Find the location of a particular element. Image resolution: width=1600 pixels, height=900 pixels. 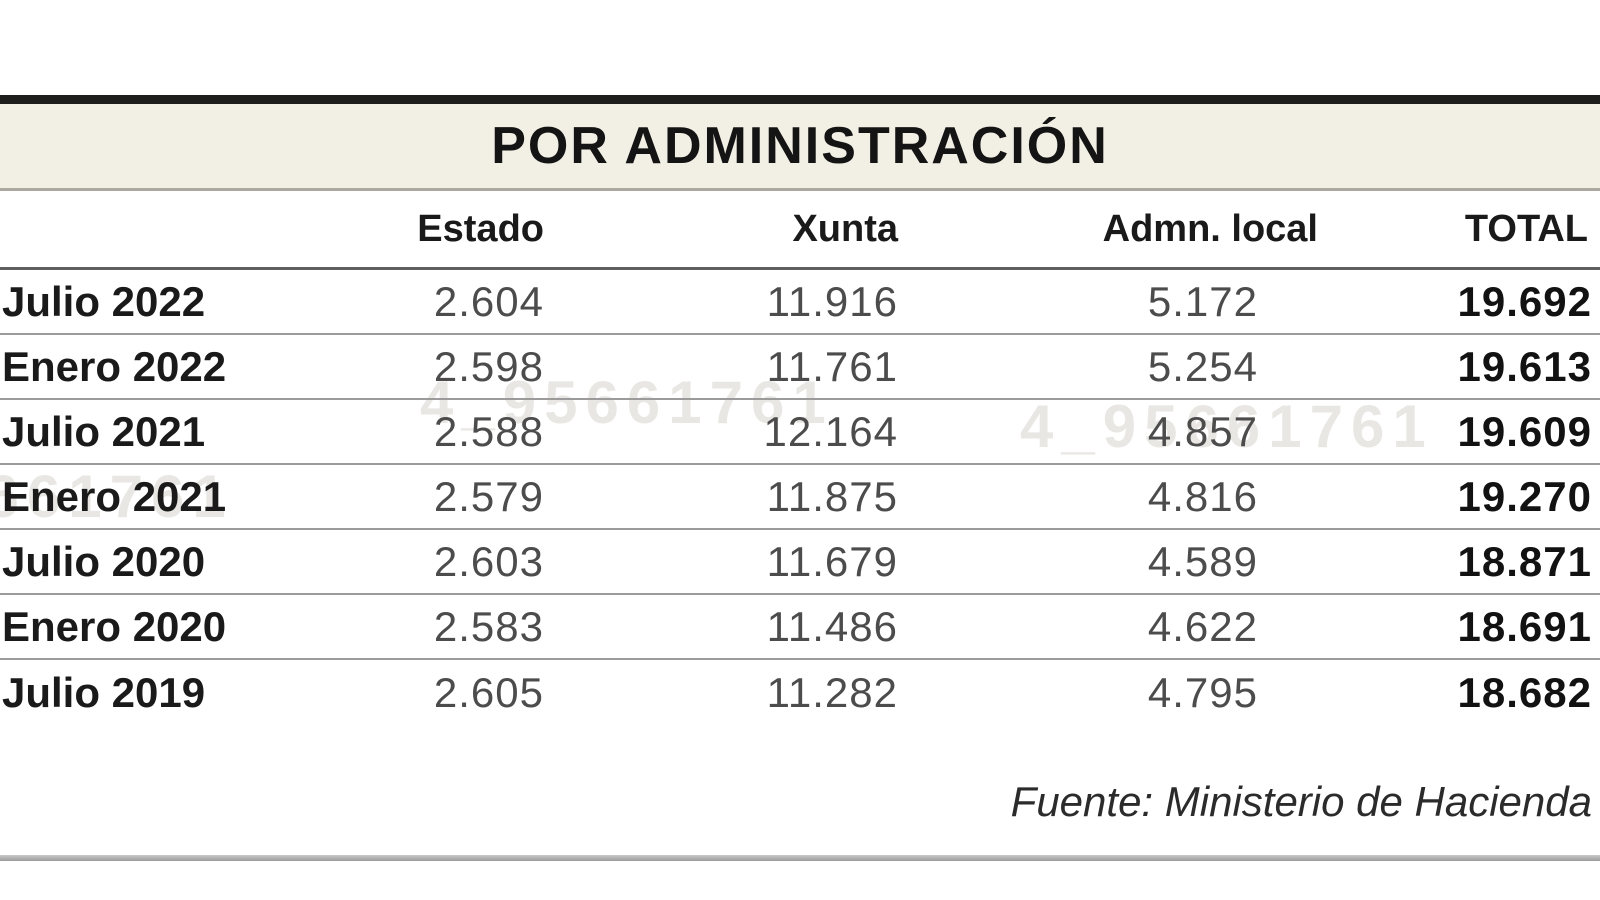

chart-title: POR ADMINISTRACIÓN is located at coordinates (800, 146).